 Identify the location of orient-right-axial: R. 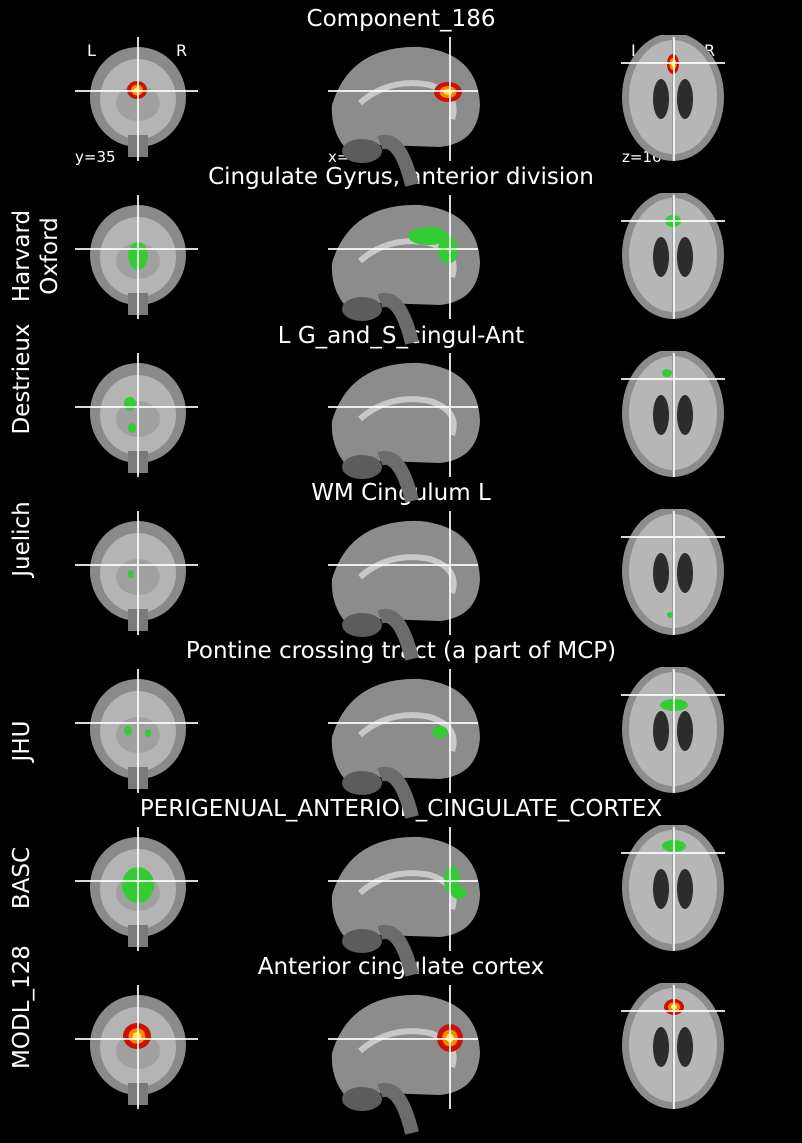
(710, 50).